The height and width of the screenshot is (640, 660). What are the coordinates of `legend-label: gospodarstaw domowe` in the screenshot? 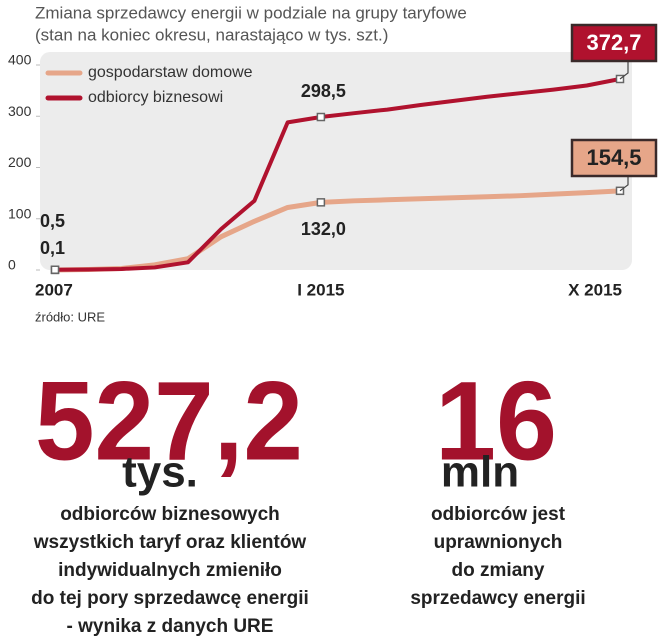 It's located at (170, 72).